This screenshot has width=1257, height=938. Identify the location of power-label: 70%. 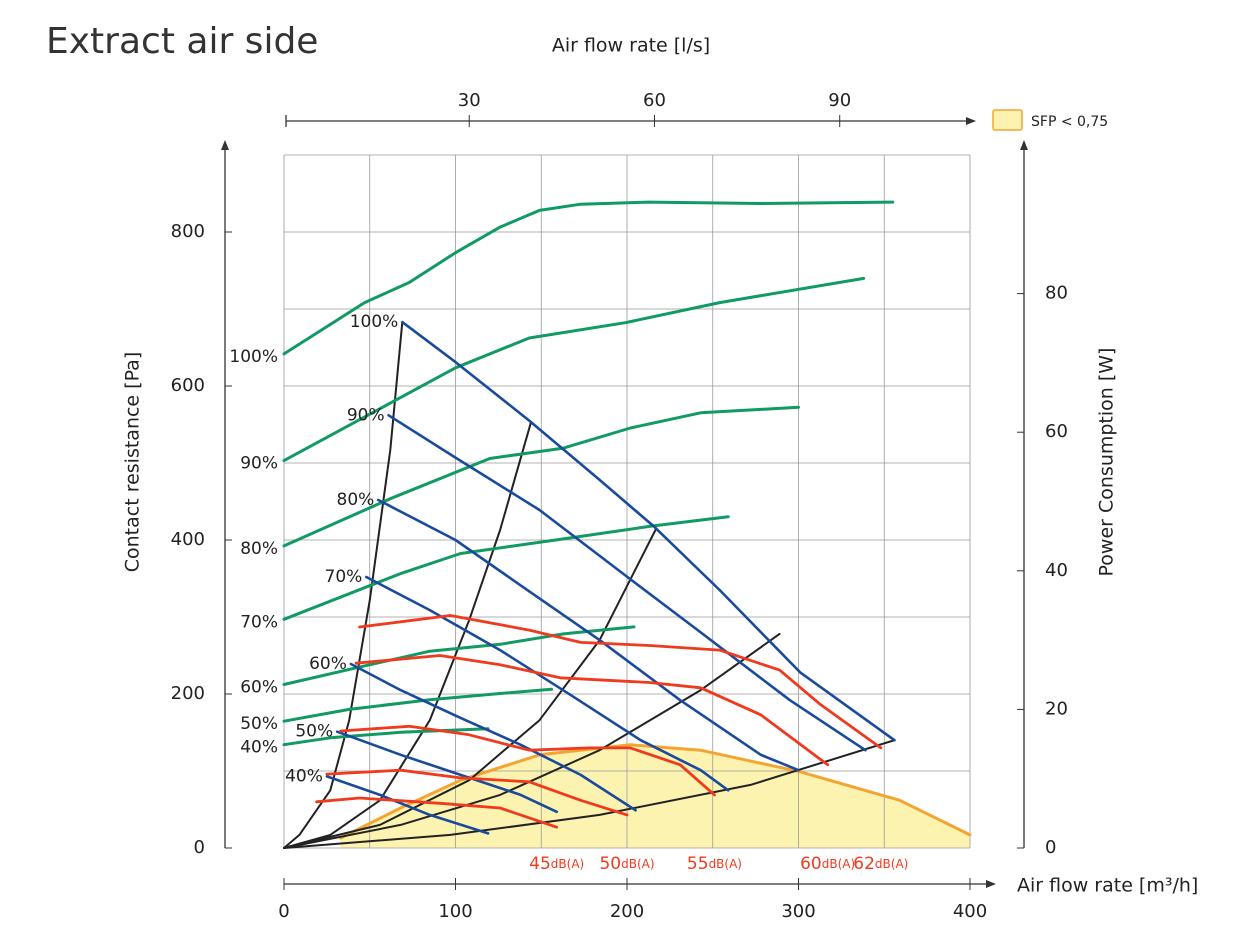
(259, 622).